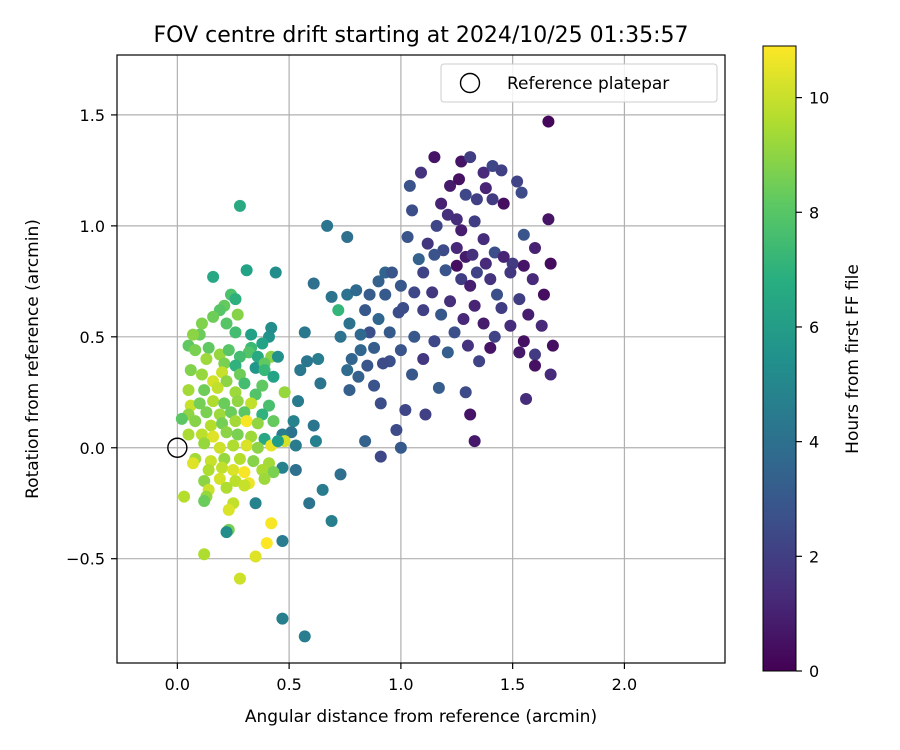  I want to click on legend-box, so click(579, 83).